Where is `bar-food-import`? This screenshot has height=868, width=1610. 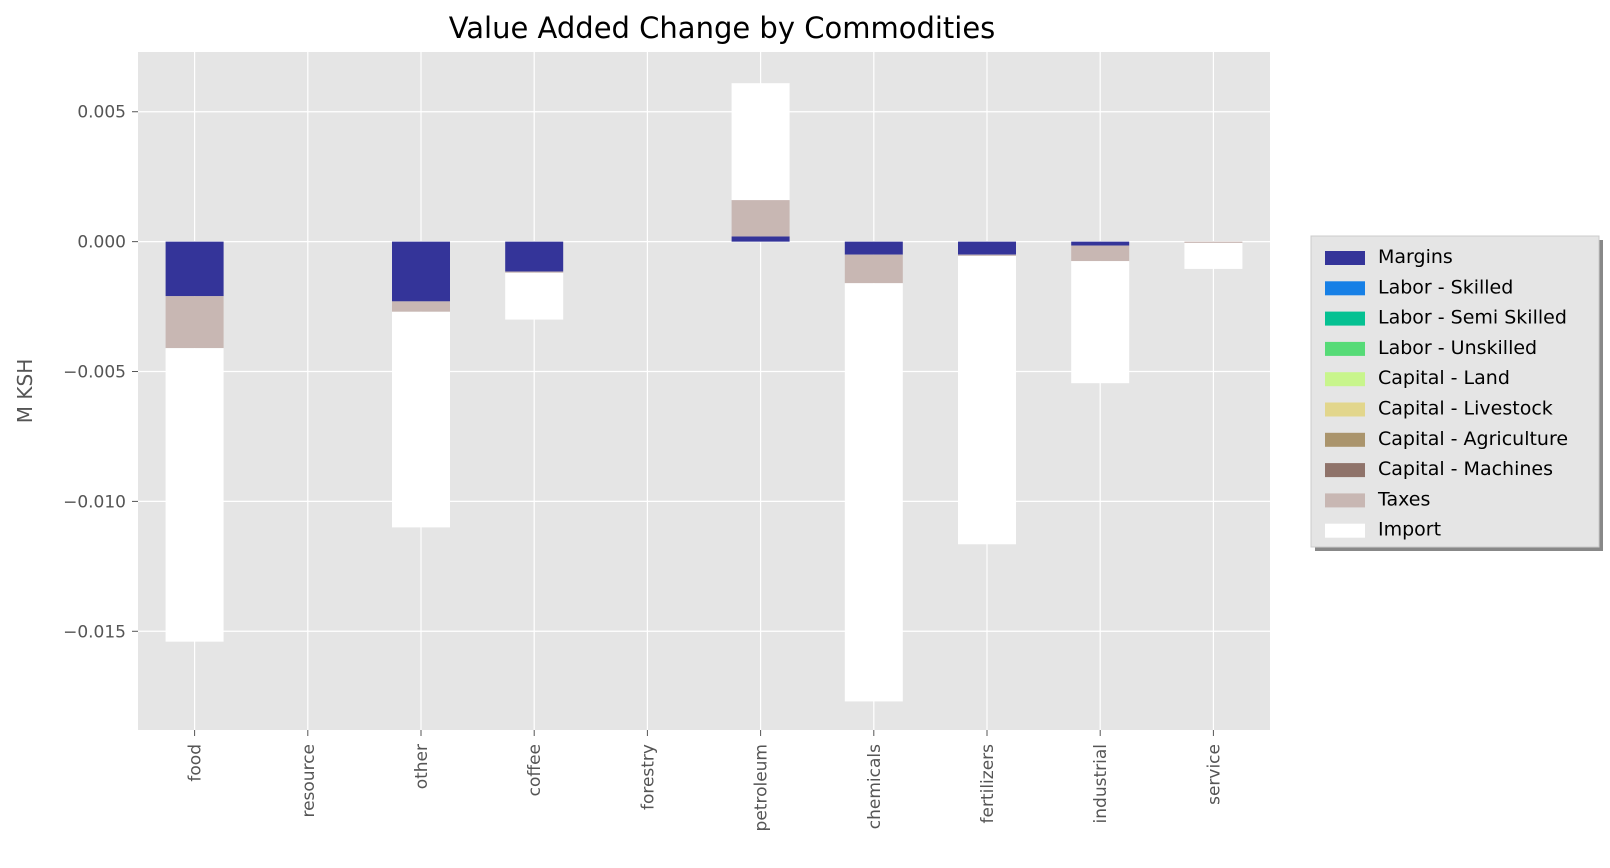
bar-food-import is located at coordinates (194, 495).